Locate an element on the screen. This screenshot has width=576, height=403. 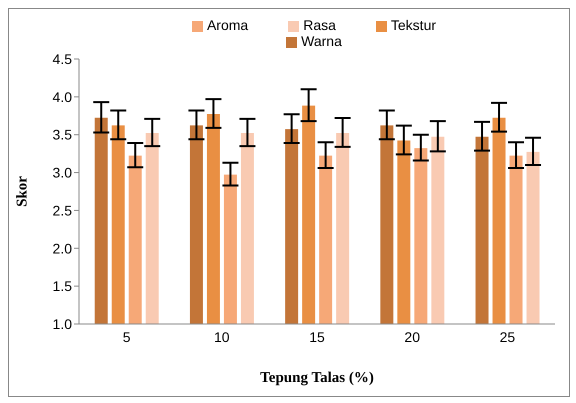
x-tick-label: 20 is located at coordinates (412, 336).